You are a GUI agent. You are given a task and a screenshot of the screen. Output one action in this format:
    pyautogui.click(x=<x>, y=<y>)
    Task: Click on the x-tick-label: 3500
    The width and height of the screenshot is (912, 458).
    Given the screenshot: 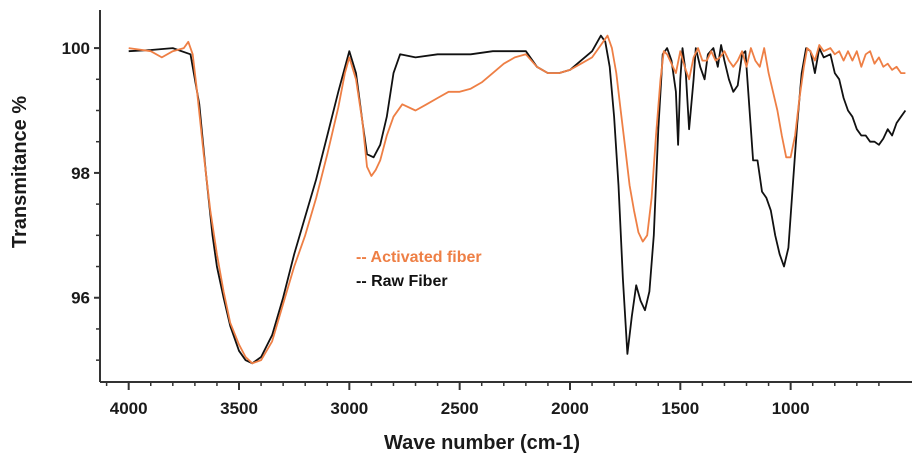 What is the action you would take?
    pyautogui.click(x=239, y=408)
    